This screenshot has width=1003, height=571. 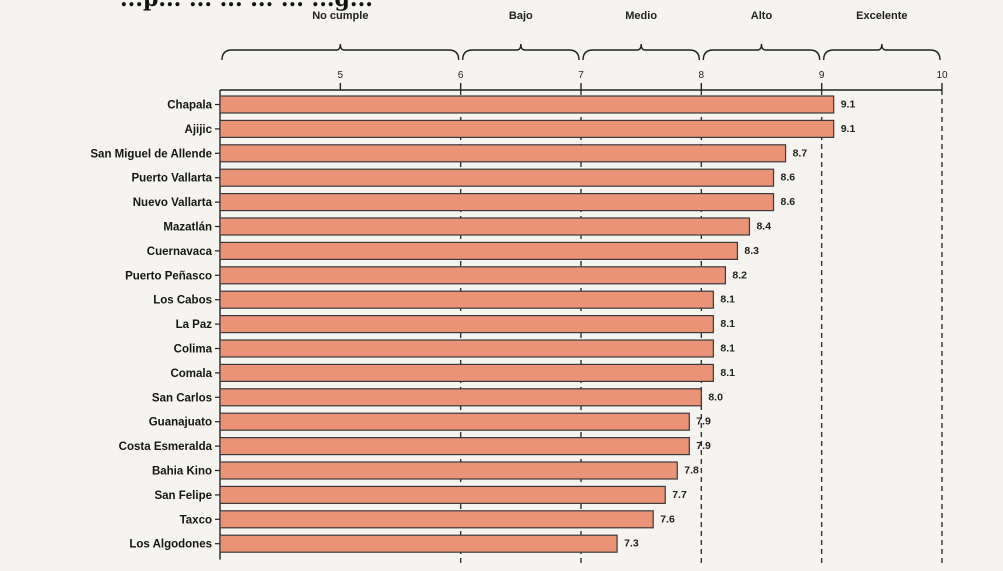 What do you see at coordinates (189, 106) in the screenshot?
I see `category-label: Chapala` at bounding box center [189, 106].